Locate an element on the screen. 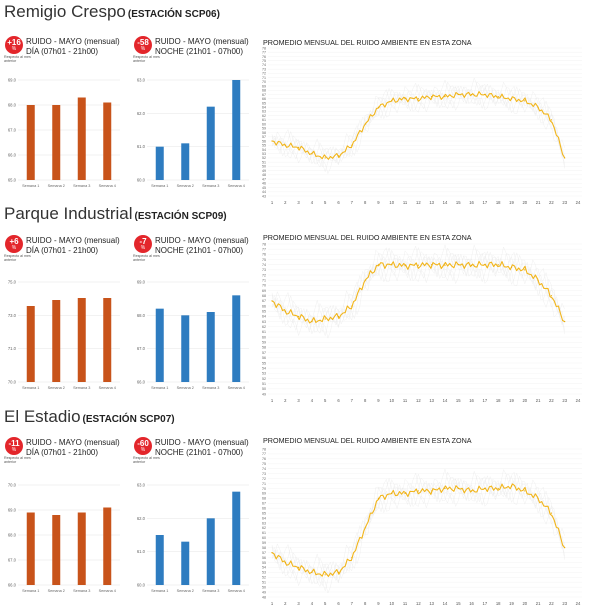  station-title: Remigio Crespo (ESTACIÓN SCP06) is located at coordinates (112, 12).